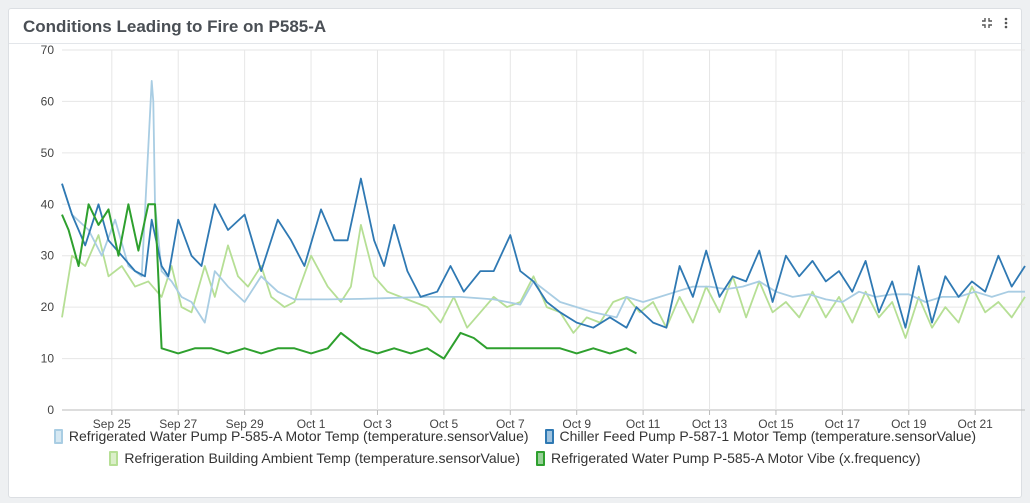  Describe the element at coordinates (843, 424) in the screenshot. I see `x-tick-label: Oct 17` at that location.